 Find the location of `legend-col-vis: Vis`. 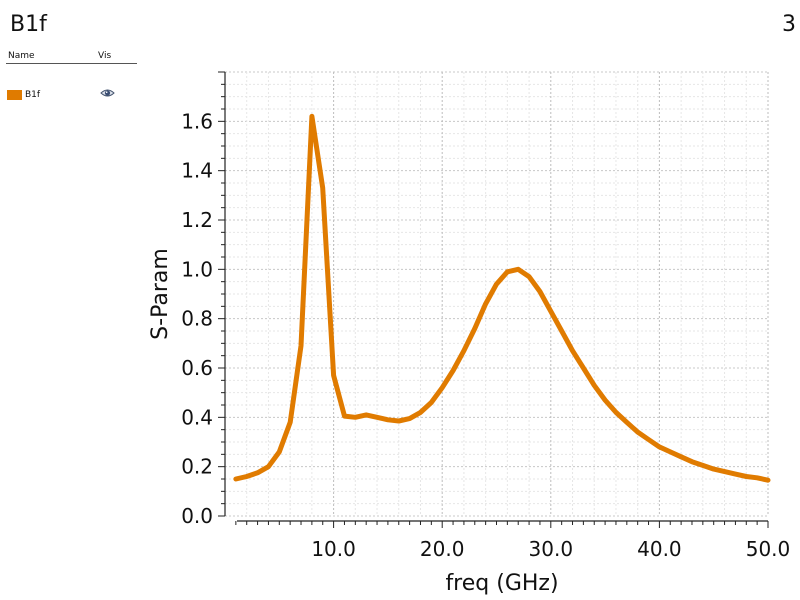

legend-col-vis: Vis is located at coordinates (105, 56).